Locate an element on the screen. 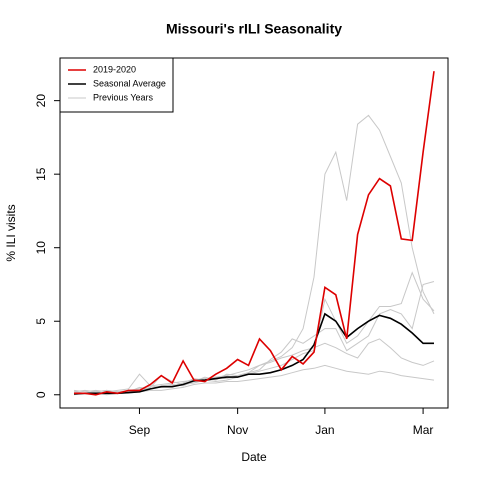  y-tick-label: 15 is located at coordinates (41, 174).